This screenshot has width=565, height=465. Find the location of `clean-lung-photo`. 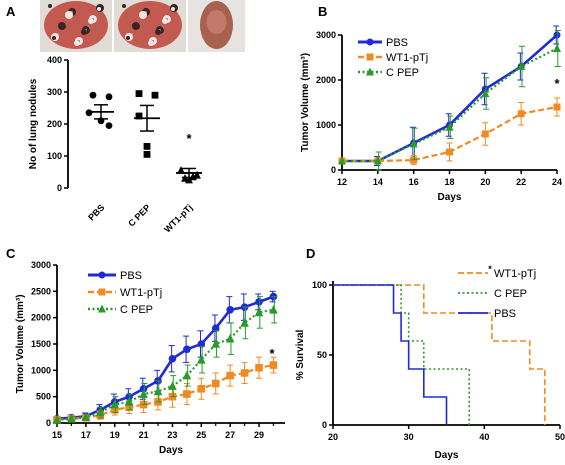

clean-lung-photo is located at coordinates (216, 26).